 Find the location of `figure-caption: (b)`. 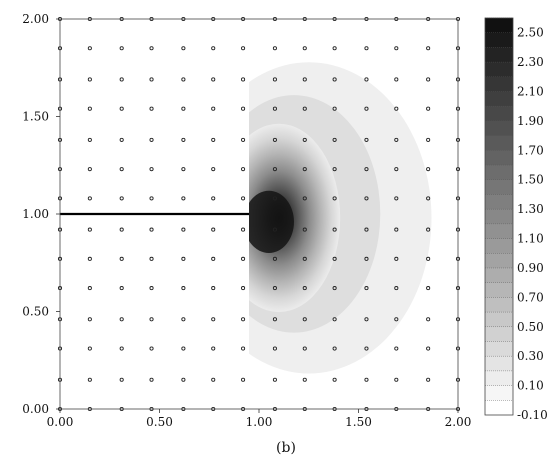

figure-caption: (b) is located at coordinates (286, 448).